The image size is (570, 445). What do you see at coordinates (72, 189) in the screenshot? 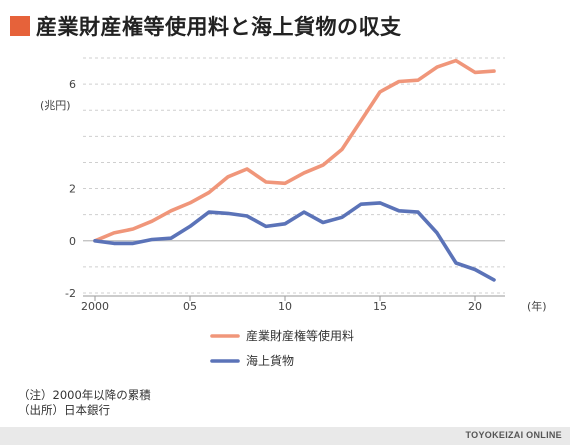
I see `y-tick-label: 2` at bounding box center [72, 189].